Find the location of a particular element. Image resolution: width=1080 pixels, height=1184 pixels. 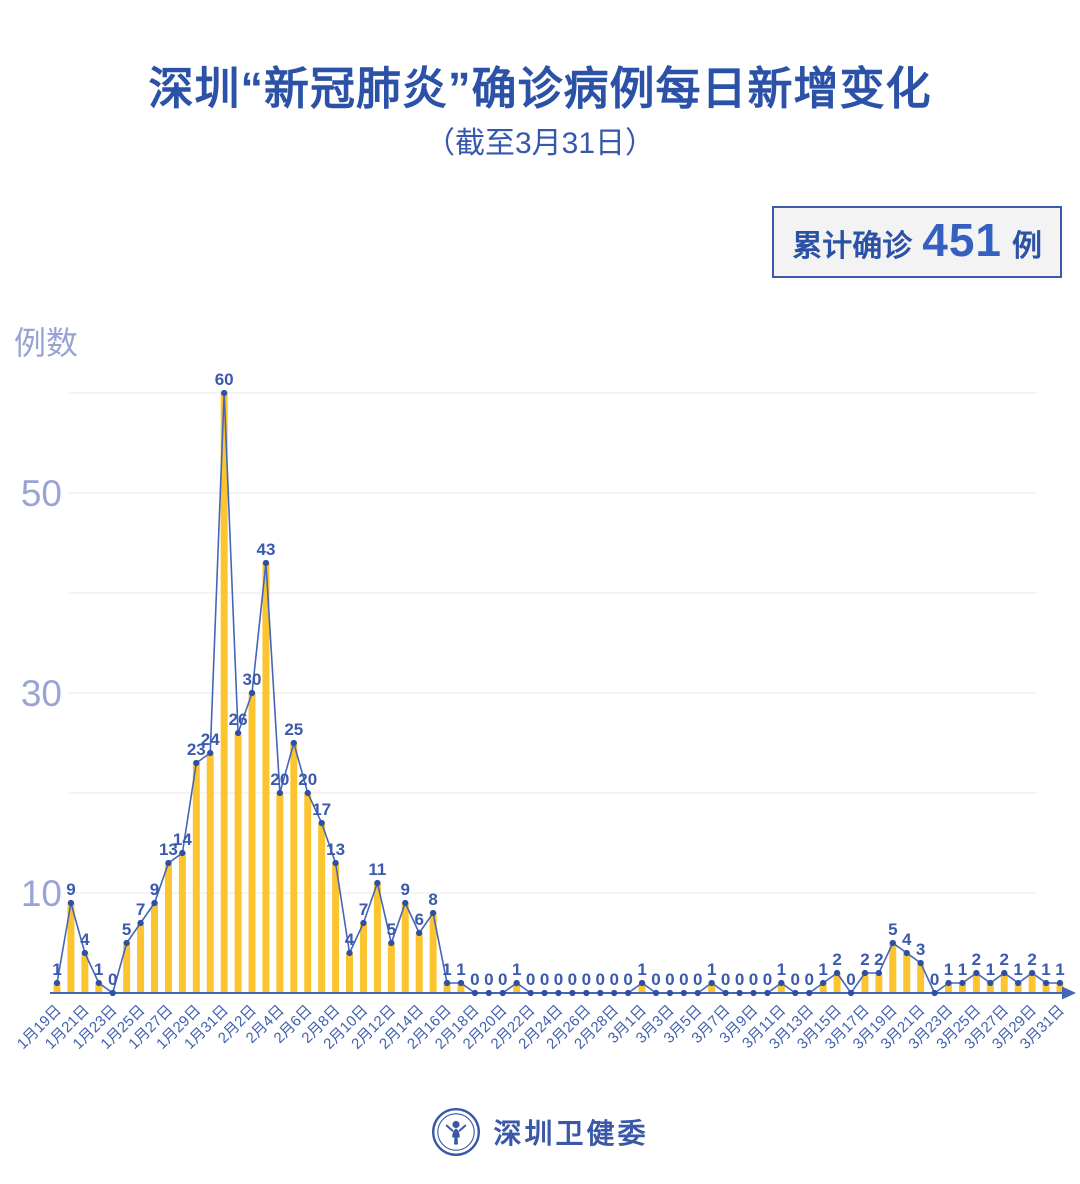

svg-text: 25 is located at coordinates (293, 729).